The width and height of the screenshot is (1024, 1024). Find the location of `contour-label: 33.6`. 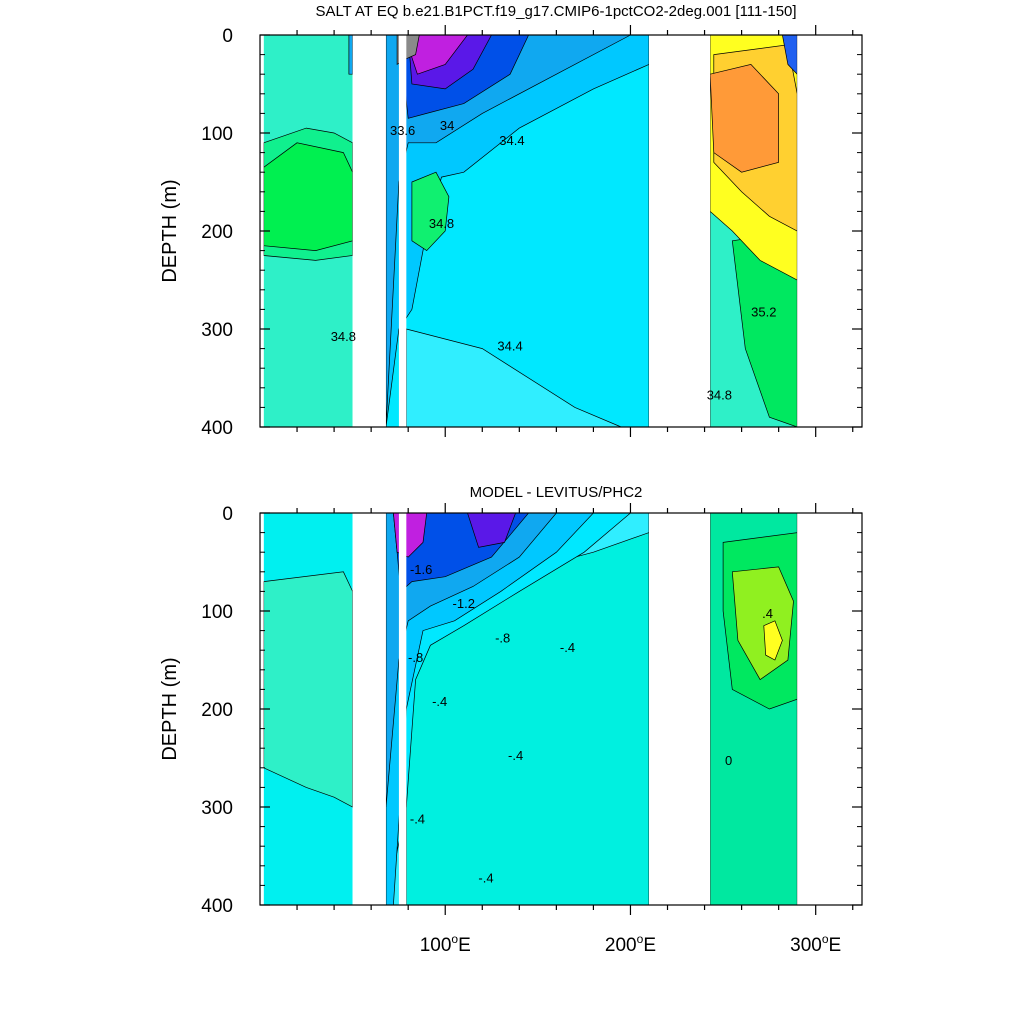

contour-label: 33.6 is located at coordinates (402, 130).